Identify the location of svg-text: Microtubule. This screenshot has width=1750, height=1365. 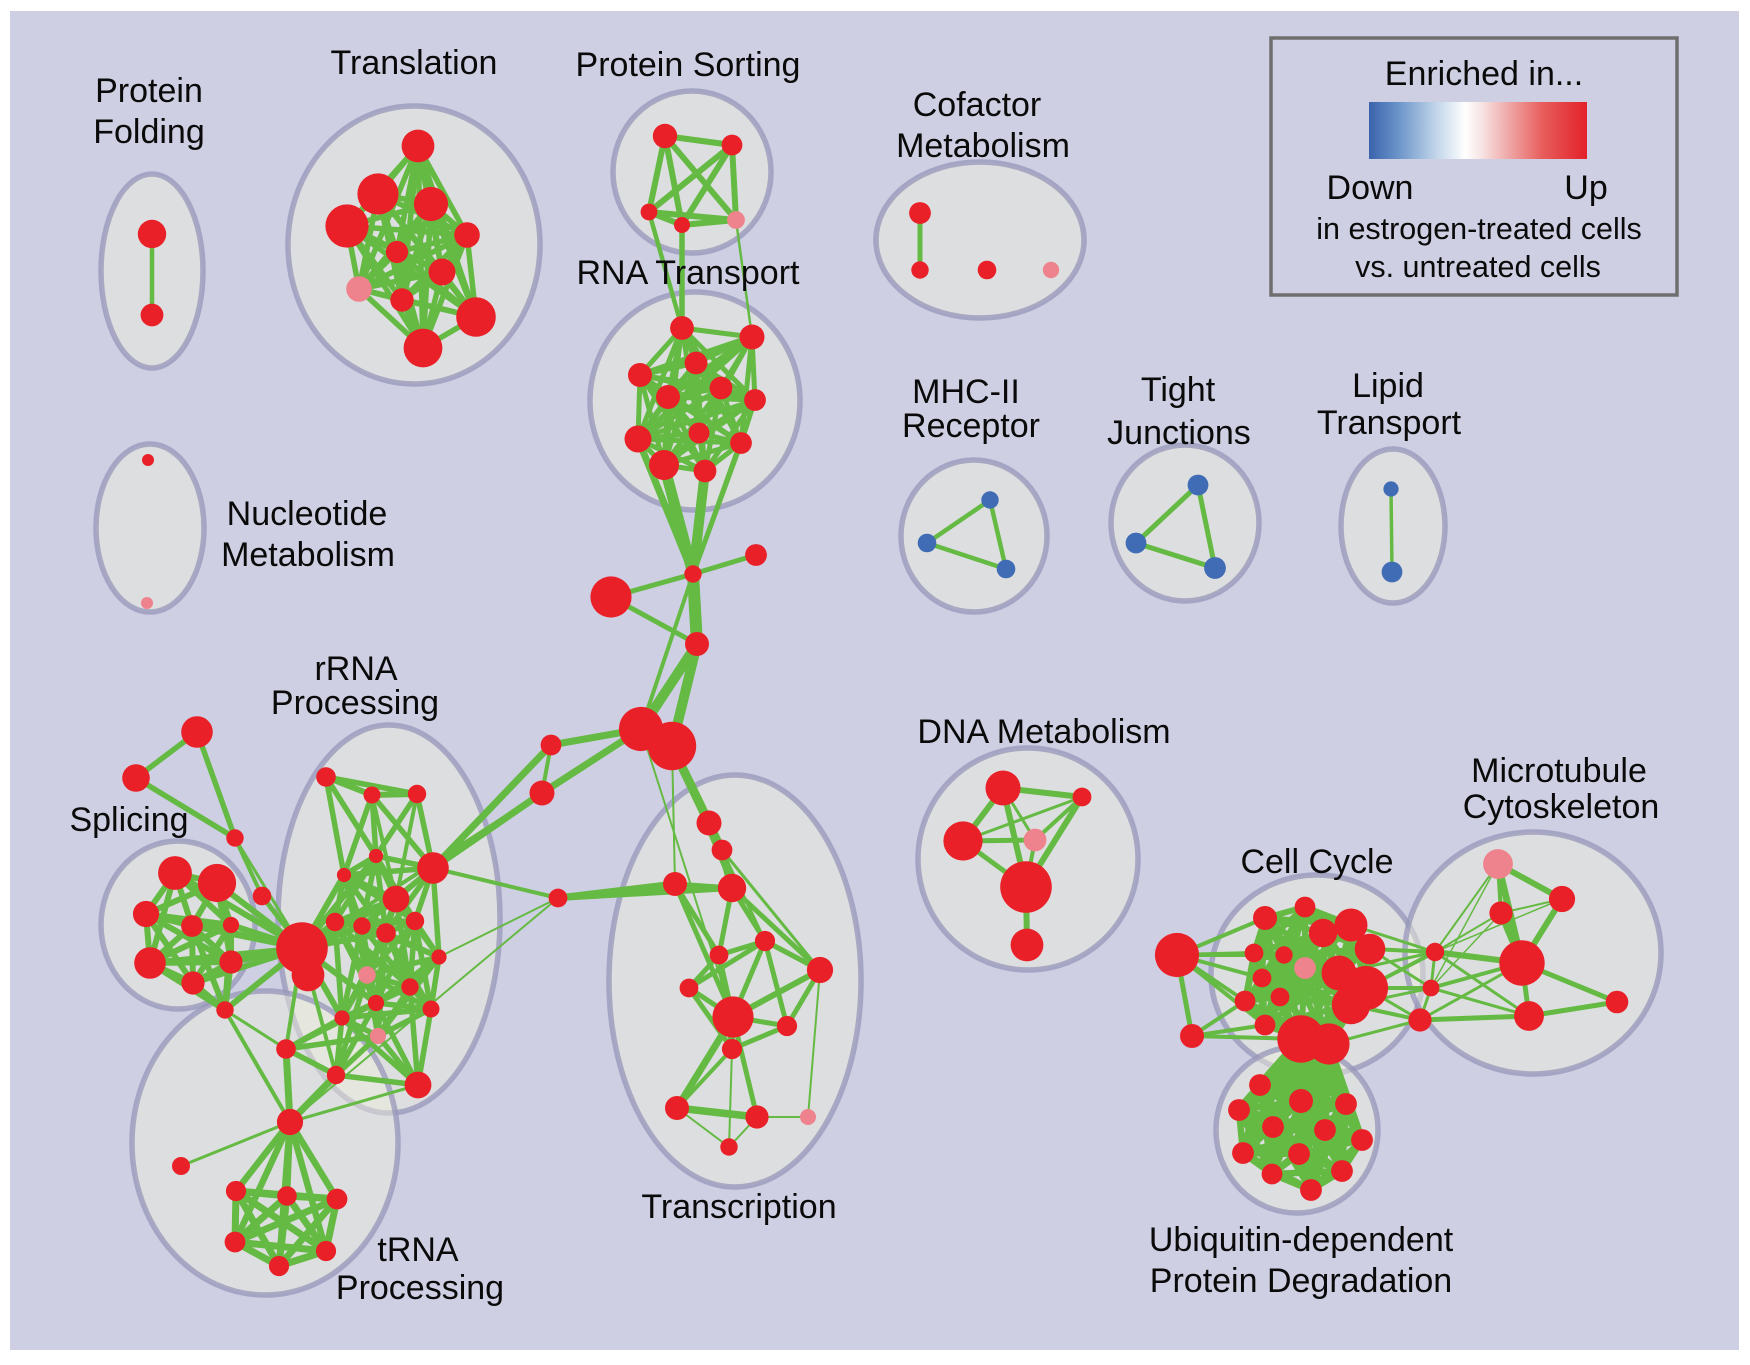
(1559, 771).